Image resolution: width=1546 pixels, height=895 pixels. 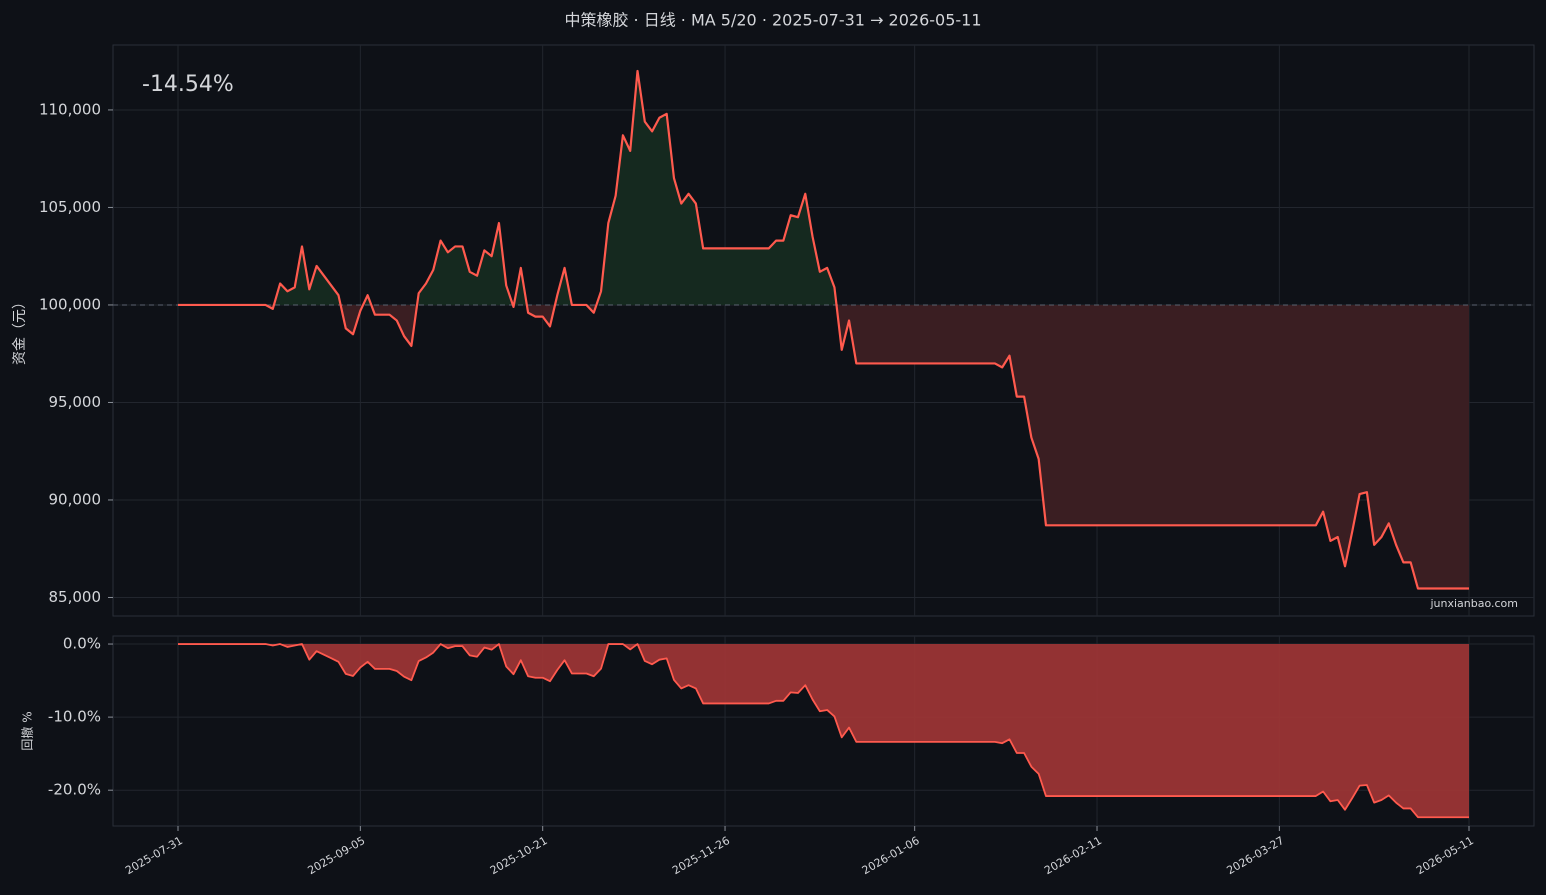 I want to click on y-tick-label: 95,000, so click(x=75, y=402).